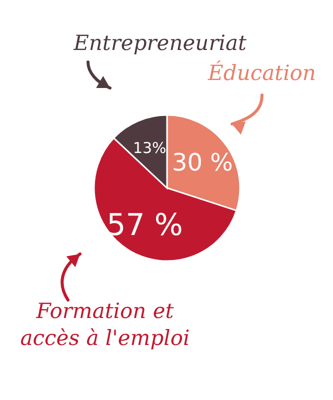 The image size is (333, 400). What do you see at coordinates (202, 162) in the screenshot?
I see `data-label: 30 %` at bounding box center [202, 162].